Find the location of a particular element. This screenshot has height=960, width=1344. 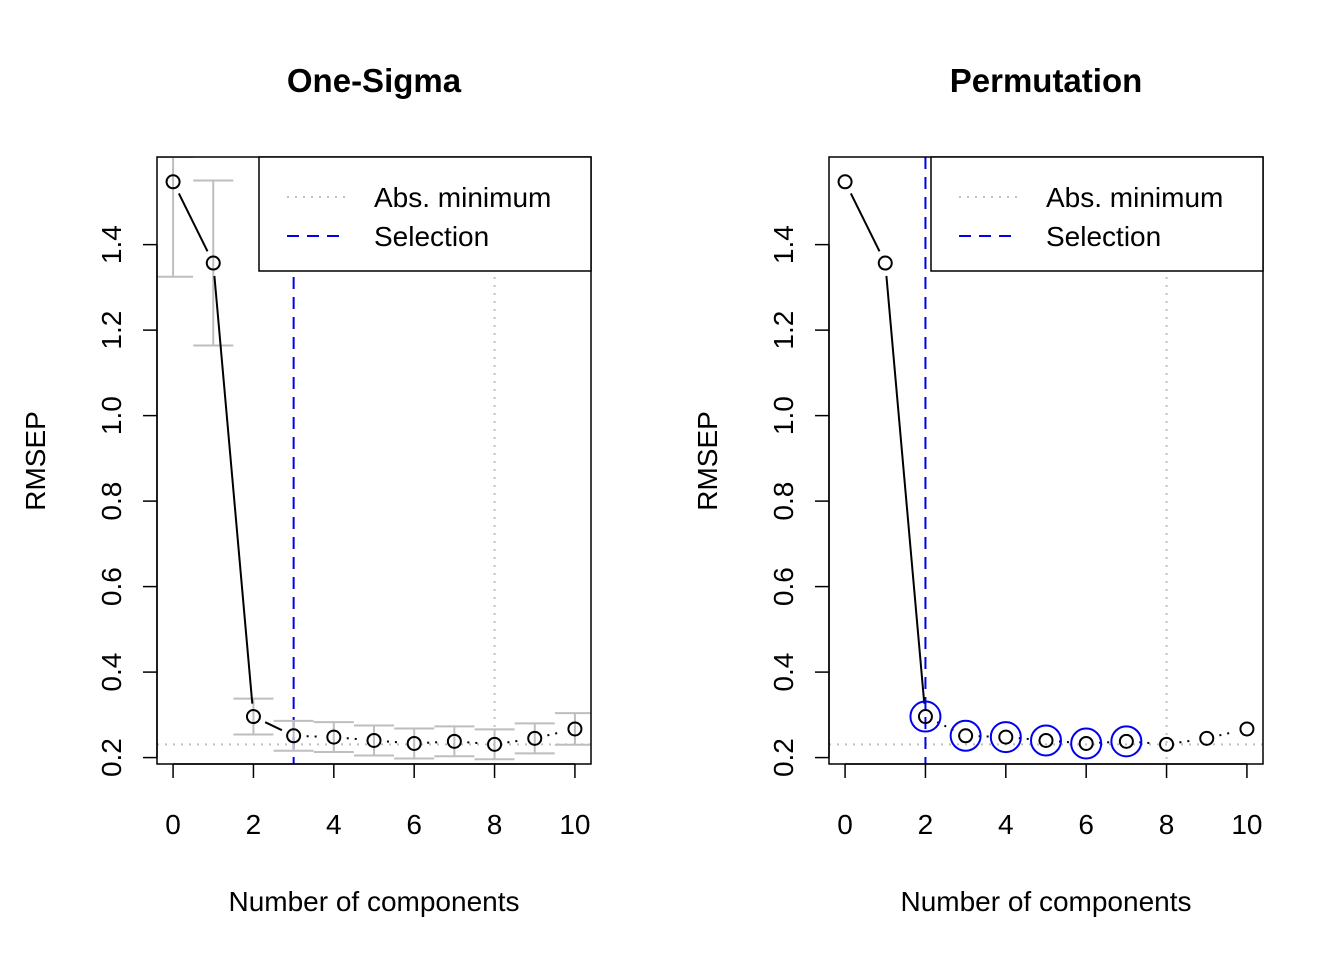

chart-title: One-Sigma is located at coordinates (374, 80).